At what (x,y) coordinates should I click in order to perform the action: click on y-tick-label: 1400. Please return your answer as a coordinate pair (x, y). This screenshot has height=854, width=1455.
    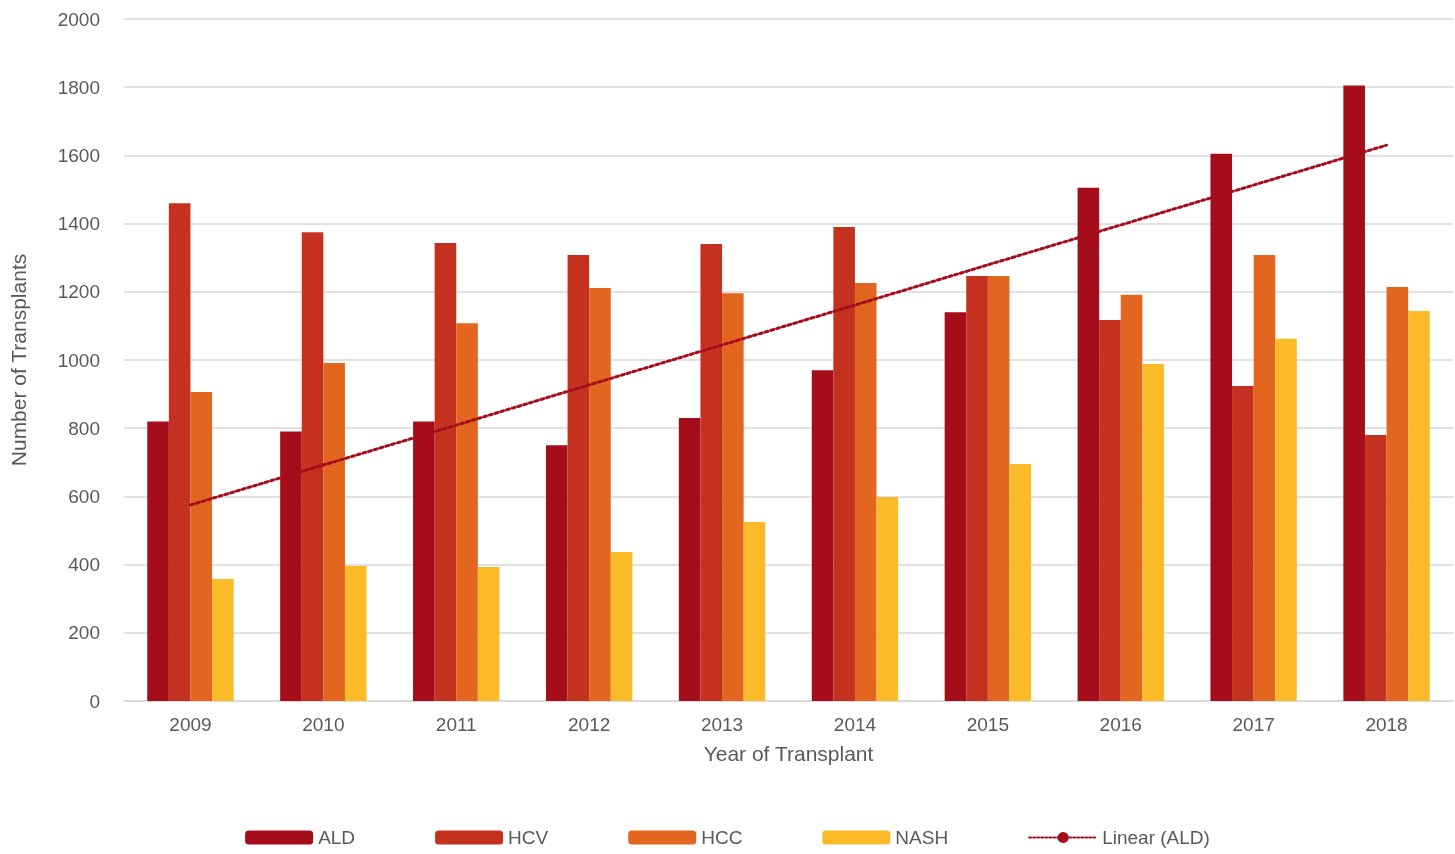
    Looking at the image, I should click on (78, 224).